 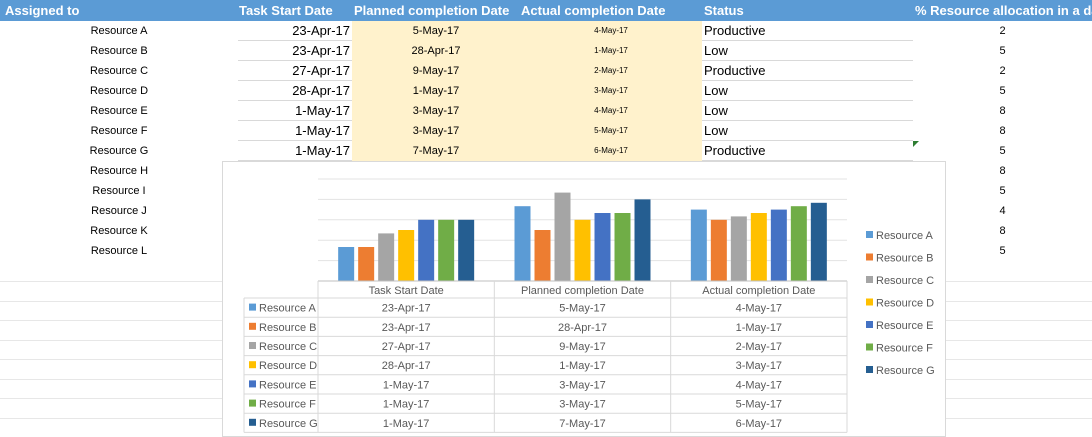 What do you see at coordinates (1003, 10) in the screenshot?
I see `header-resource-allocation: % Resource allocation in a da` at bounding box center [1003, 10].